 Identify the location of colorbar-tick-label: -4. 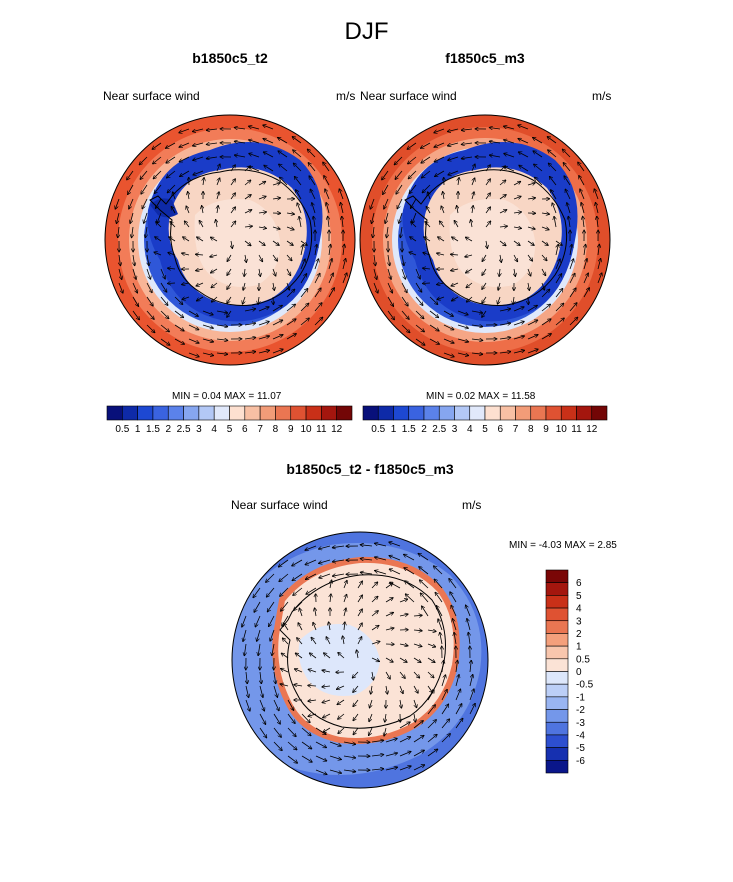
(580, 735).